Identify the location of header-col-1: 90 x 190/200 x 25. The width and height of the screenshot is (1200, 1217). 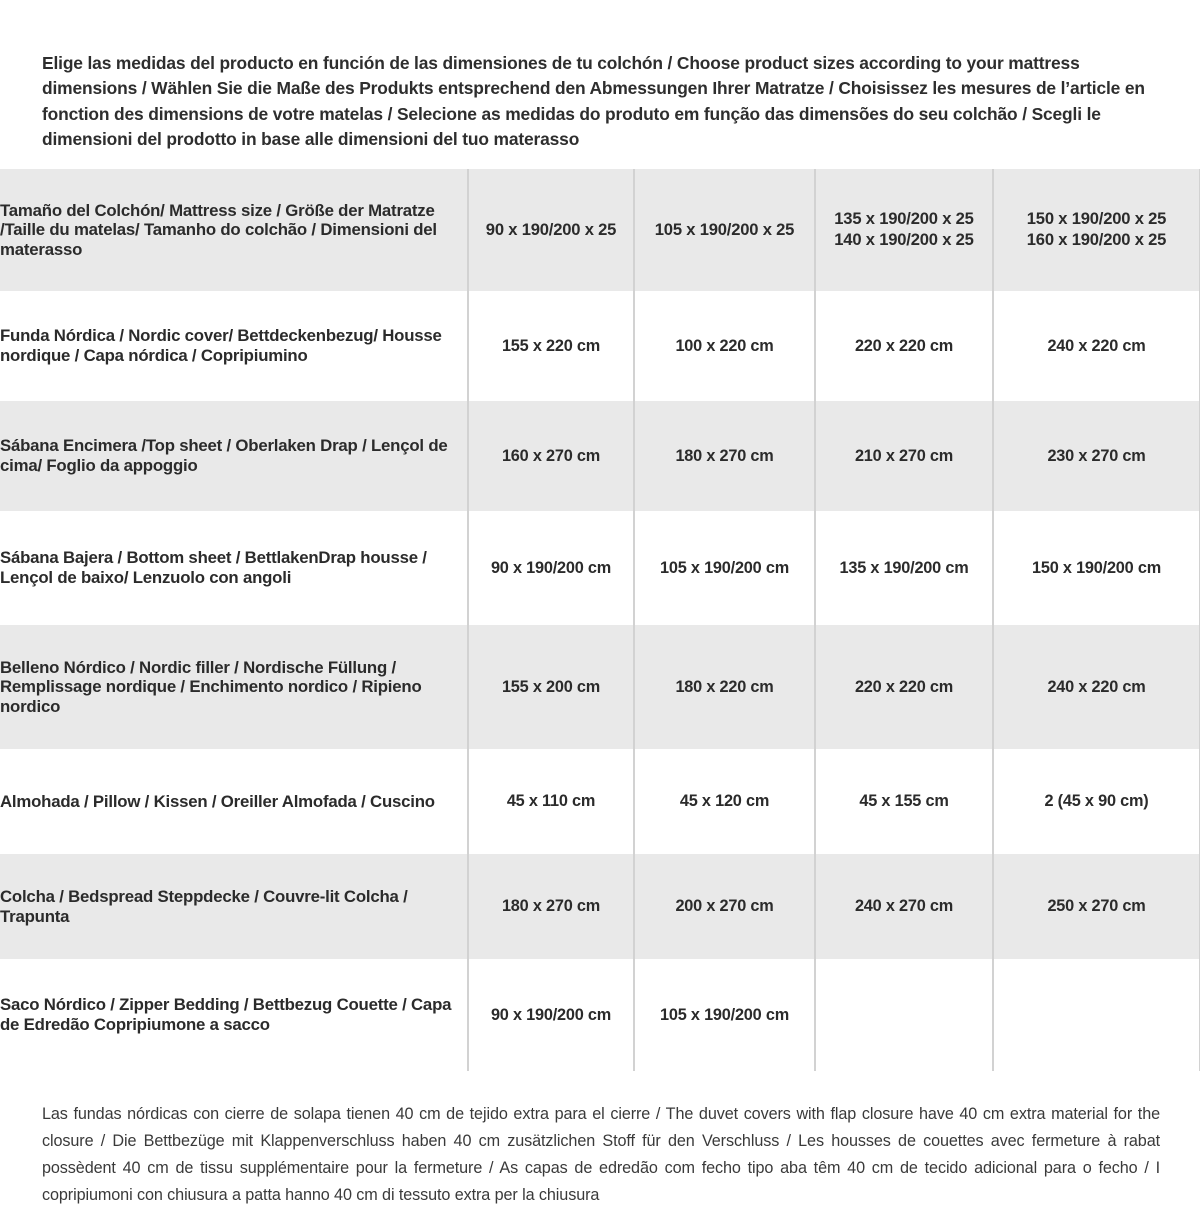
(551, 230).